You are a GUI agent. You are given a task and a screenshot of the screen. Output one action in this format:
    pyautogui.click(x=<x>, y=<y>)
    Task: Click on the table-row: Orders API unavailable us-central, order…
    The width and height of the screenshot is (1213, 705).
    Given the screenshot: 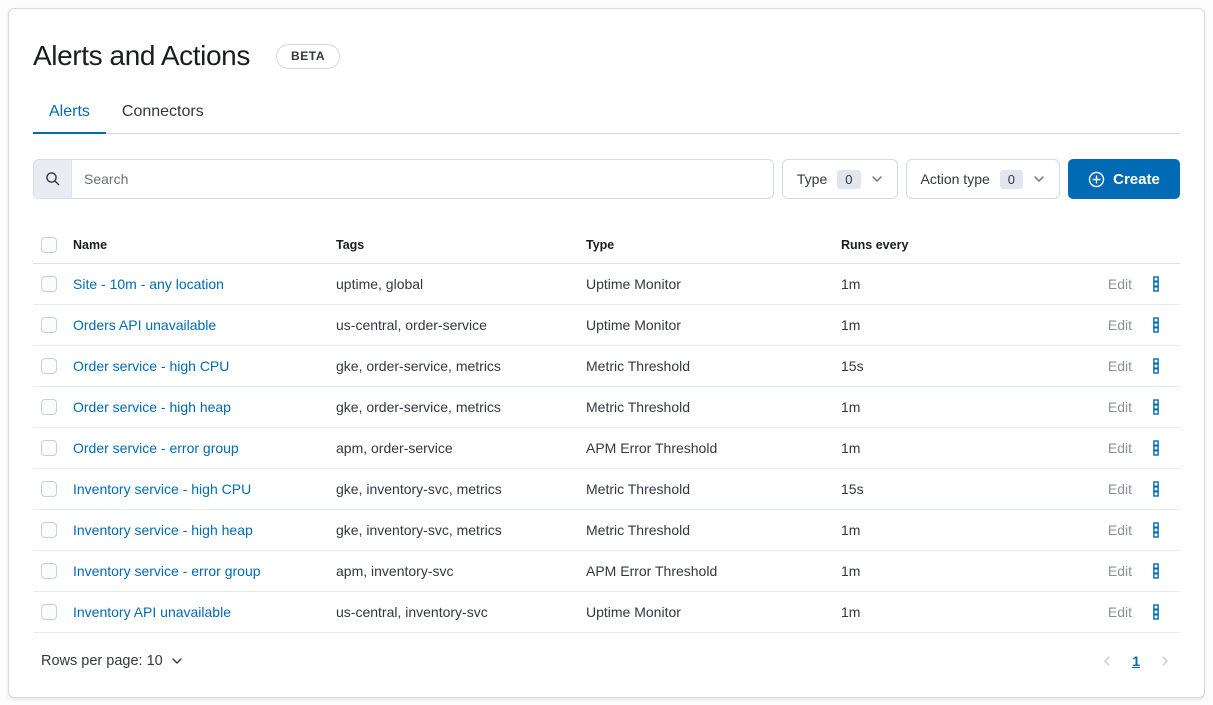 What is the action you would take?
    pyautogui.click(x=606, y=325)
    